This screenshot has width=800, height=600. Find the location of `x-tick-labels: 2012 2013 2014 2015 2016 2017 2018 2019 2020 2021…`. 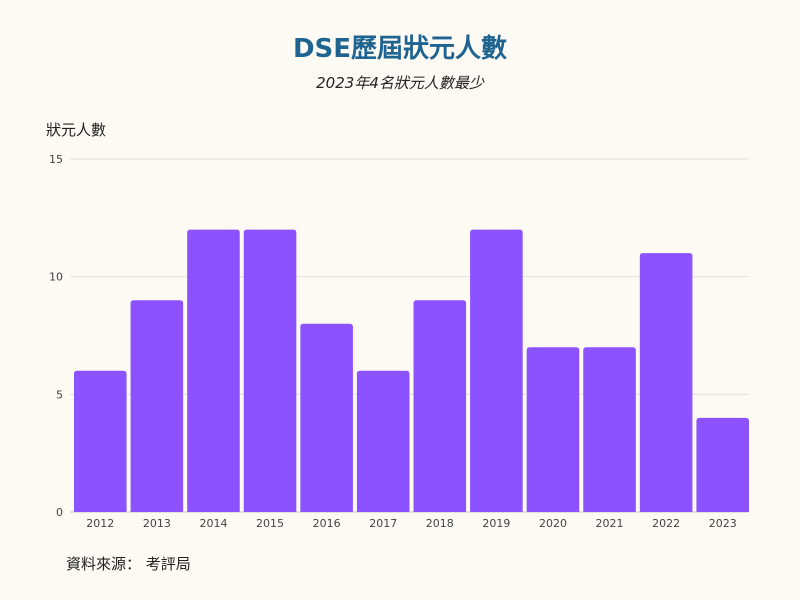

x-tick-labels: 2012 2013 2014 2015 2016 2017 2018 2019 2020 2021… is located at coordinates (411, 523).